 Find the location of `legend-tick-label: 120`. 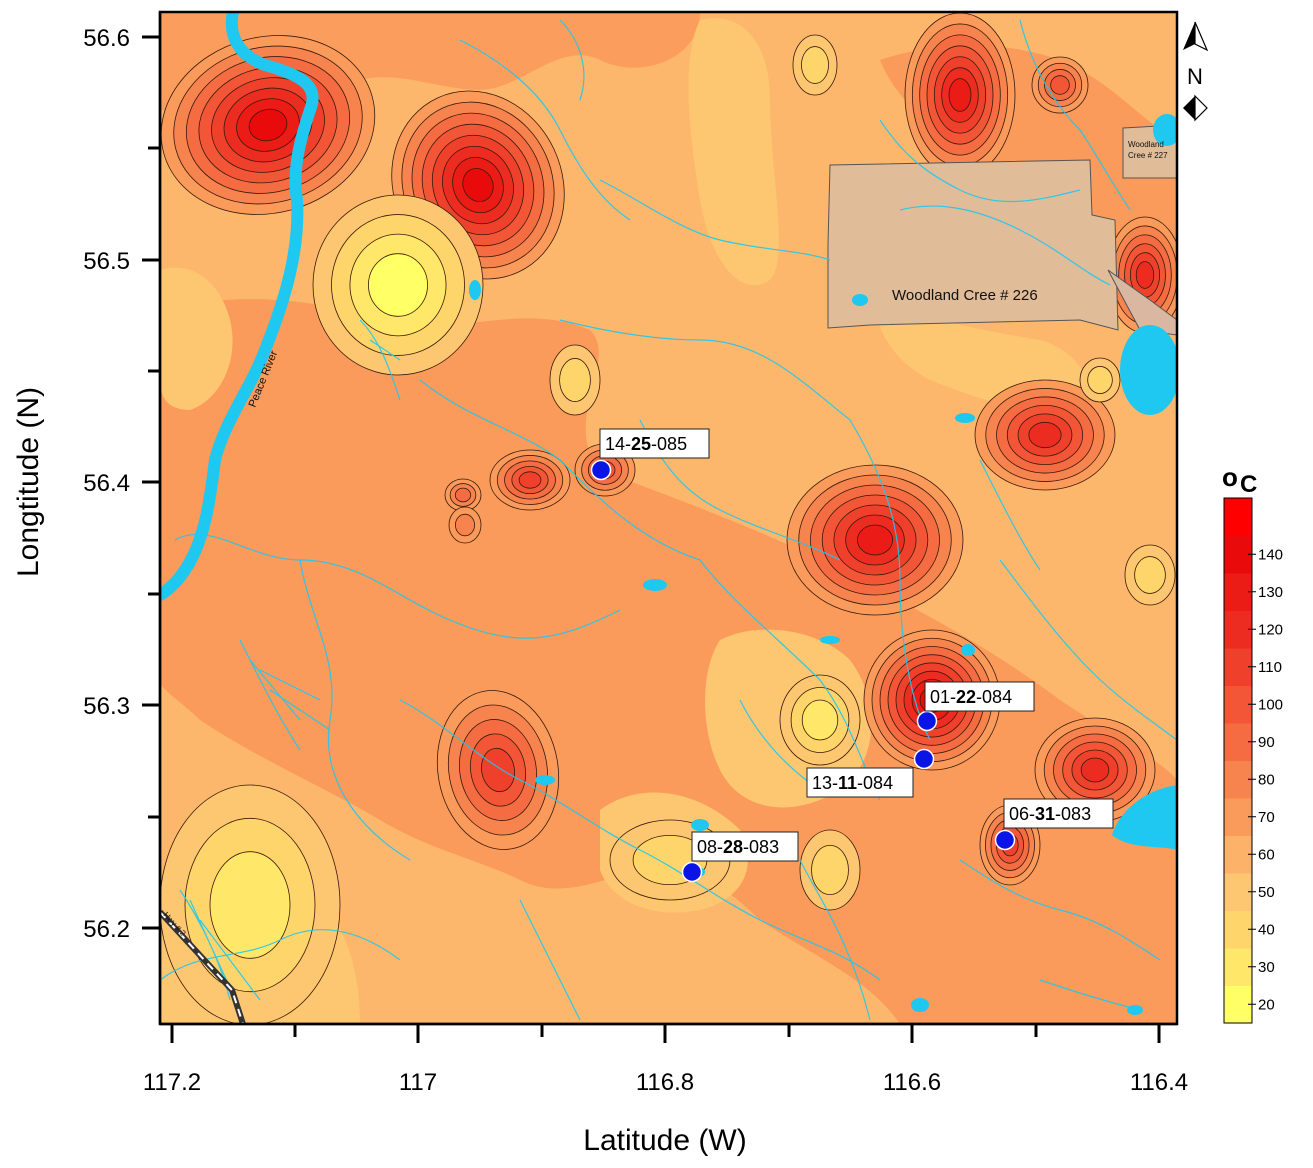

legend-tick-label: 120 is located at coordinates (1270, 629).